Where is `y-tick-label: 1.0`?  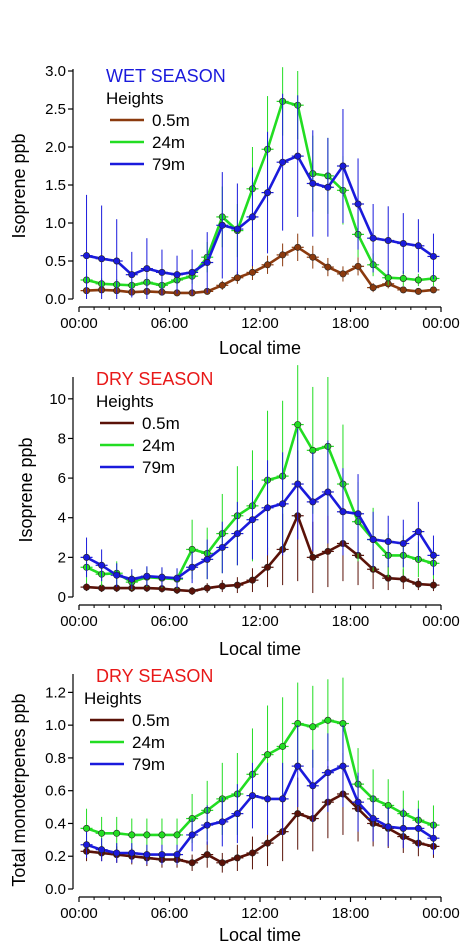 y-tick-label: 1.0 is located at coordinates (55, 223).